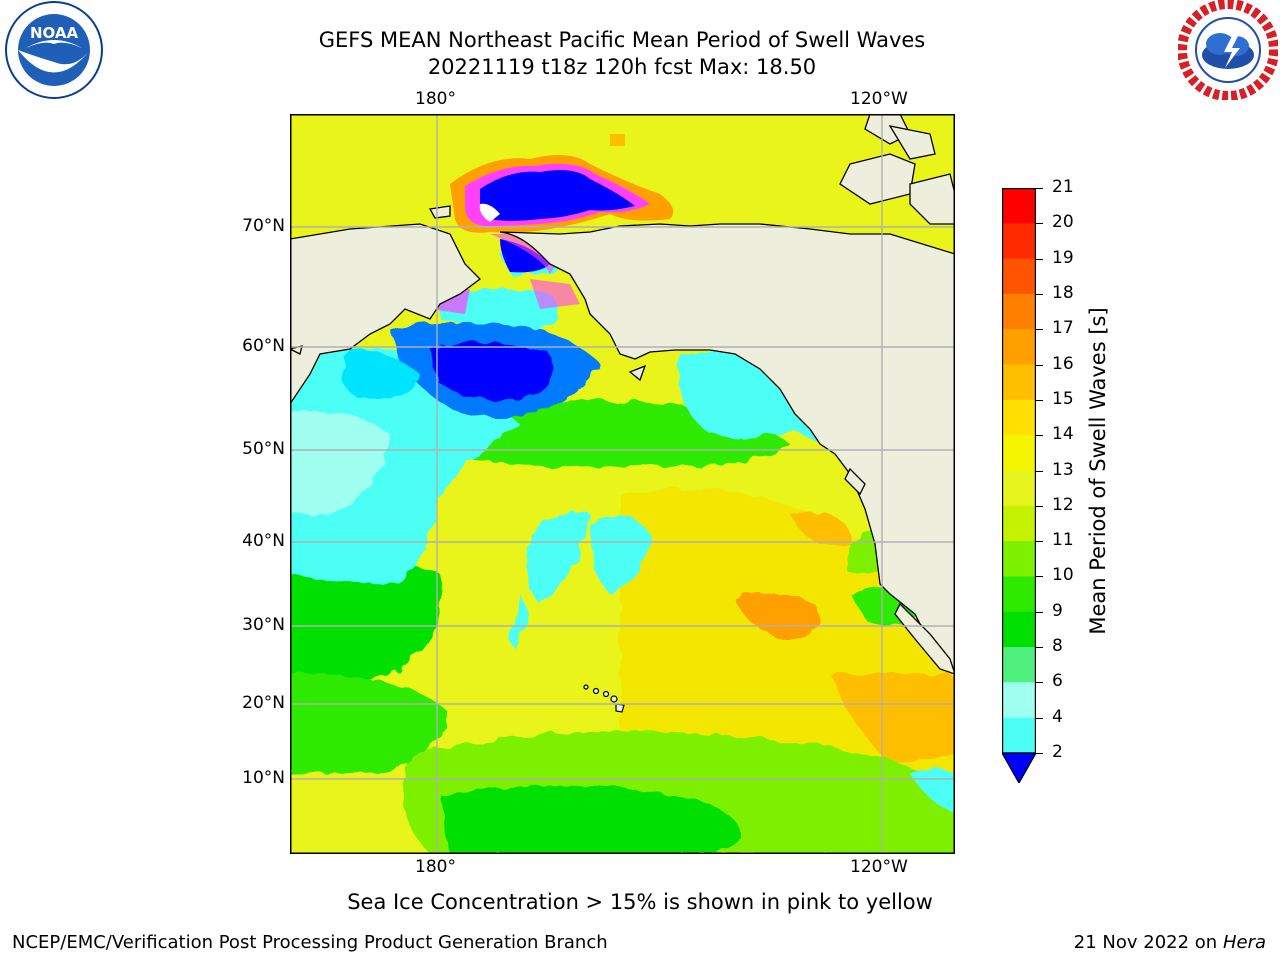 This screenshot has height=960, width=1280. What do you see at coordinates (1057, 752) in the screenshot?
I see `colorbar-tick-label: 2` at bounding box center [1057, 752].